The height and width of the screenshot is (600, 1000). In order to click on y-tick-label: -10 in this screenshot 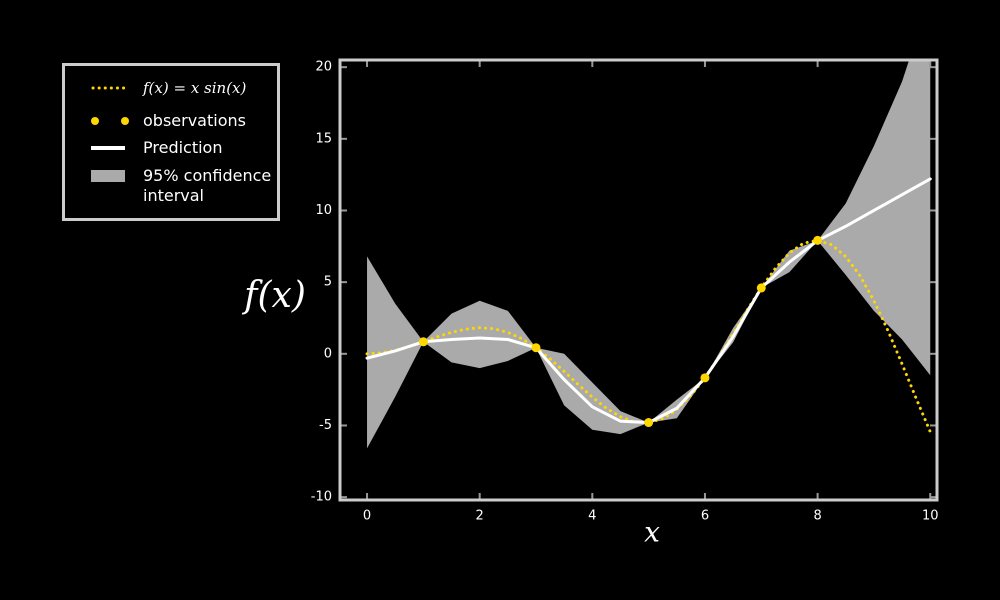, I will do `click(321, 497)`.